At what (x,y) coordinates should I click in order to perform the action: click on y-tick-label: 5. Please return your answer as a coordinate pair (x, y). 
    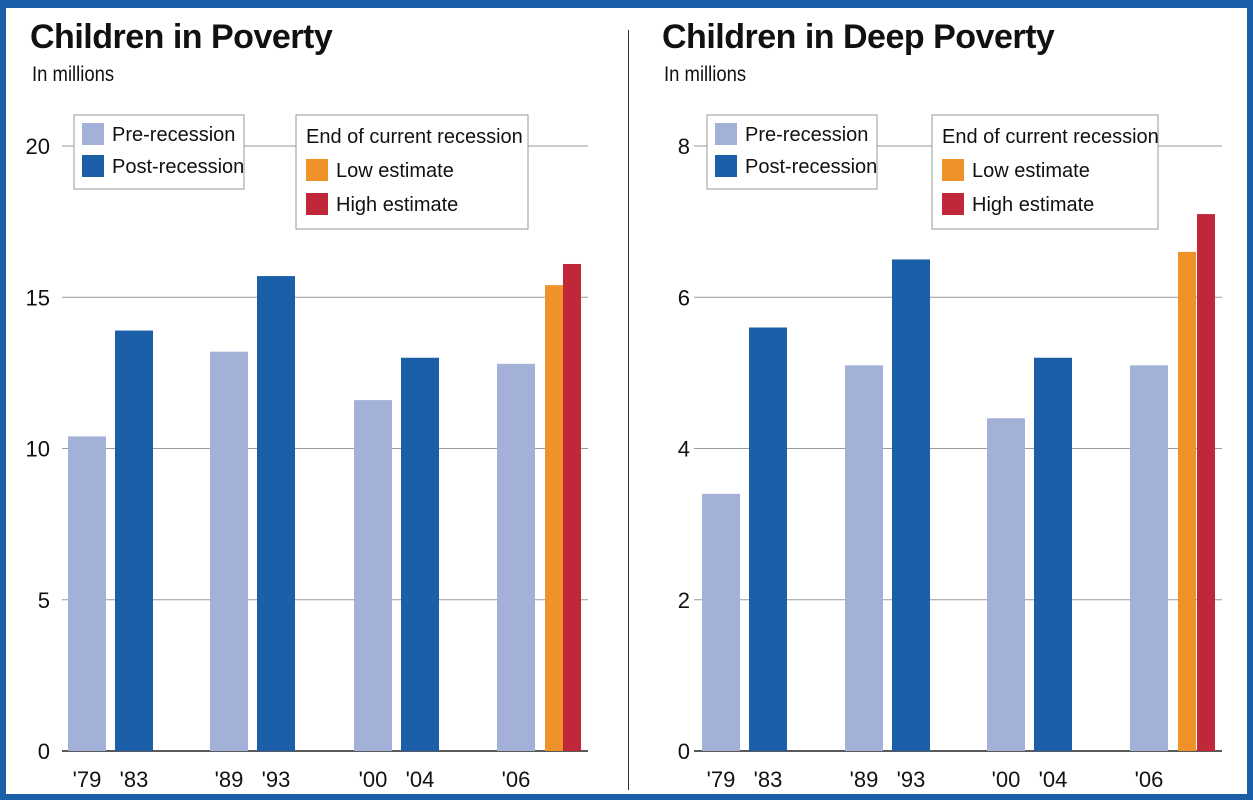
    Looking at the image, I should click on (44, 600).